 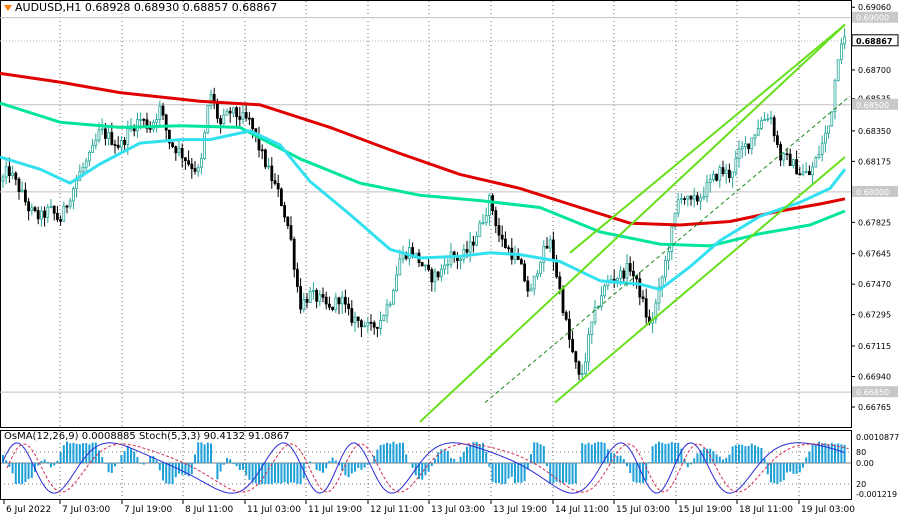 What do you see at coordinates (877, 437) in the screenshot?
I see `sub-tick-label: 0.0010877` at bounding box center [877, 437].